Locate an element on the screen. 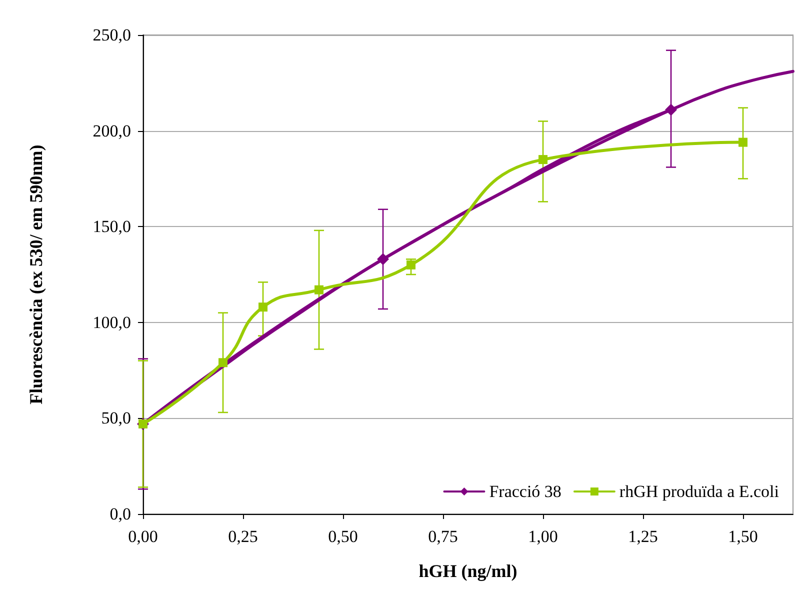  y-tick-label: 250,0 is located at coordinates (111, 35).